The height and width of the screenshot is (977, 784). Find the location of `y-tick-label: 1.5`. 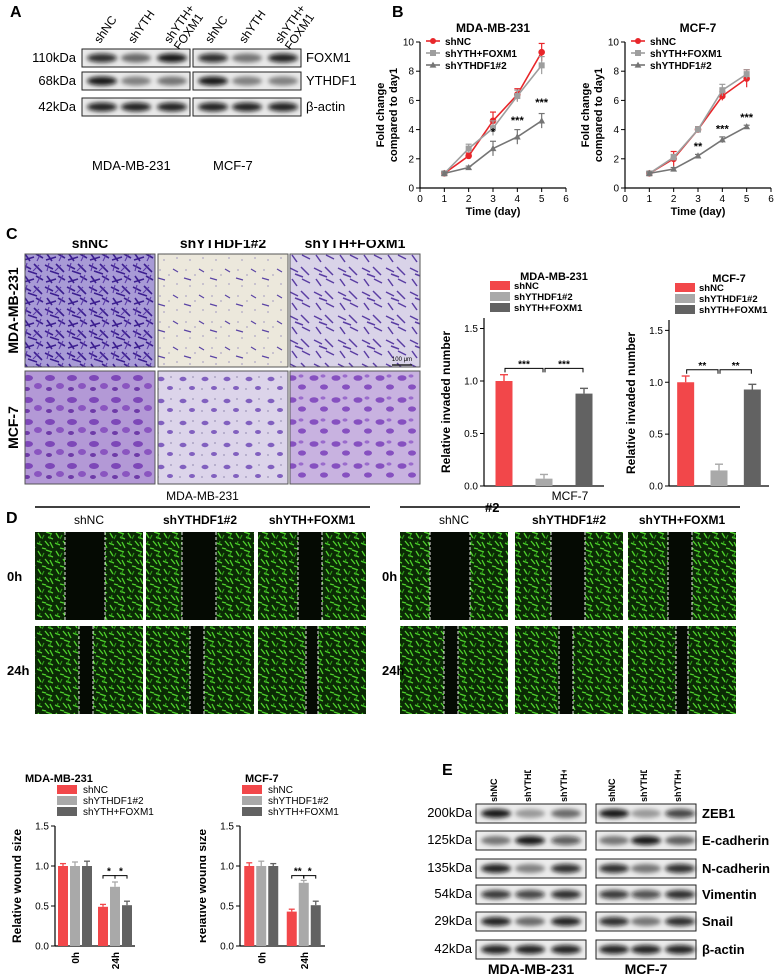

y-tick-label: 1.5 is located at coordinates (42, 827).